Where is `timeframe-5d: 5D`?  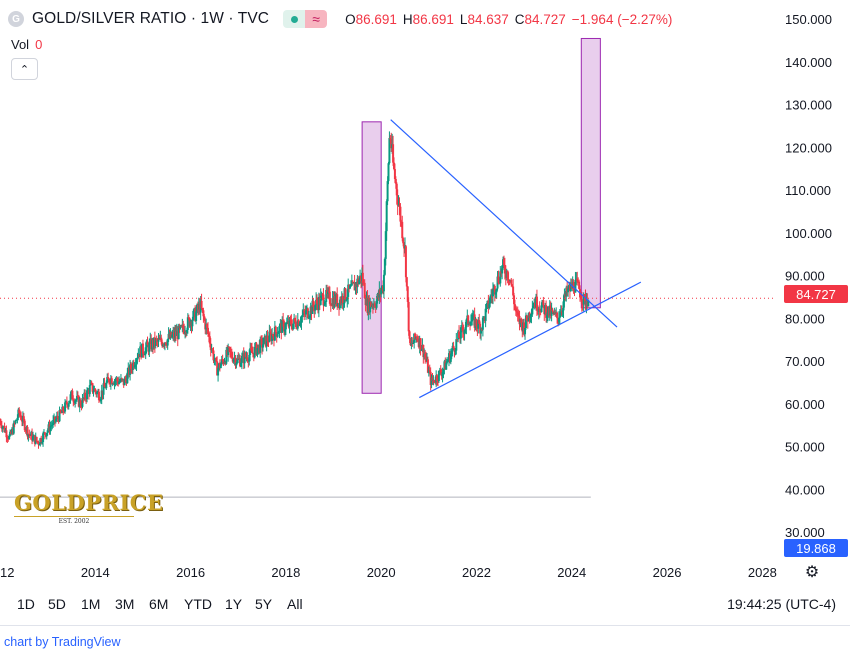 timeframe-5d: 5D is located at coordinates (57, 604).